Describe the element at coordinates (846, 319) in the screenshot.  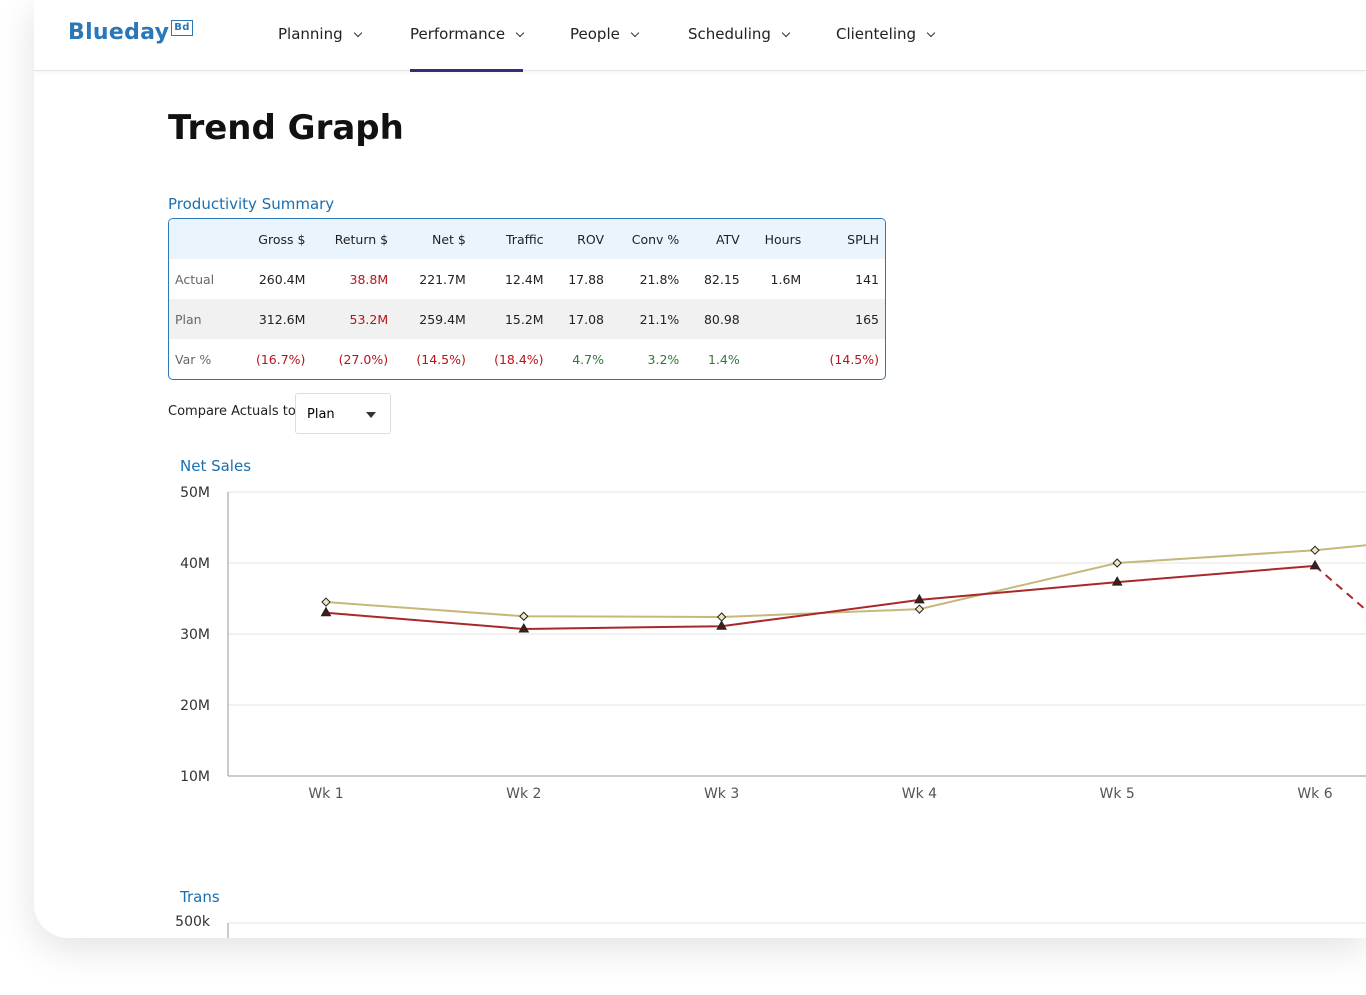
I see `cell: 165` at that location.